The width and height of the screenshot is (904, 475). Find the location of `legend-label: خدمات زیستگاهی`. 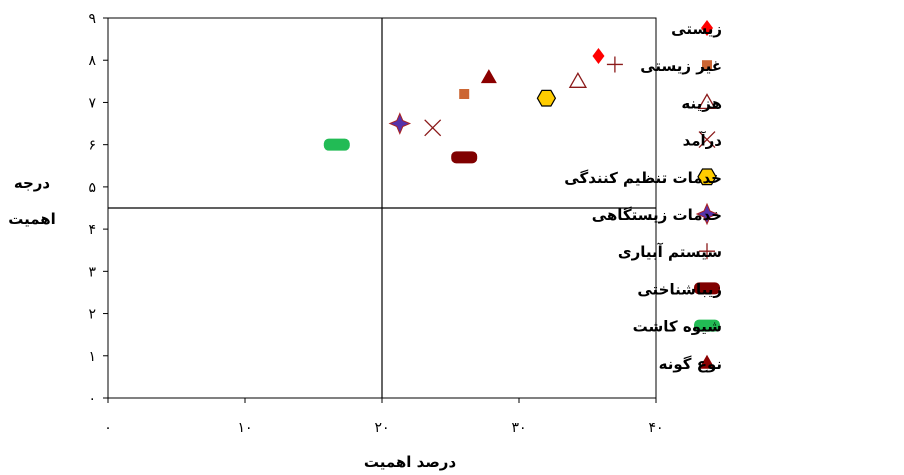

legend-label: خدمات زیستگاهی is located at coordinates (657, 215).